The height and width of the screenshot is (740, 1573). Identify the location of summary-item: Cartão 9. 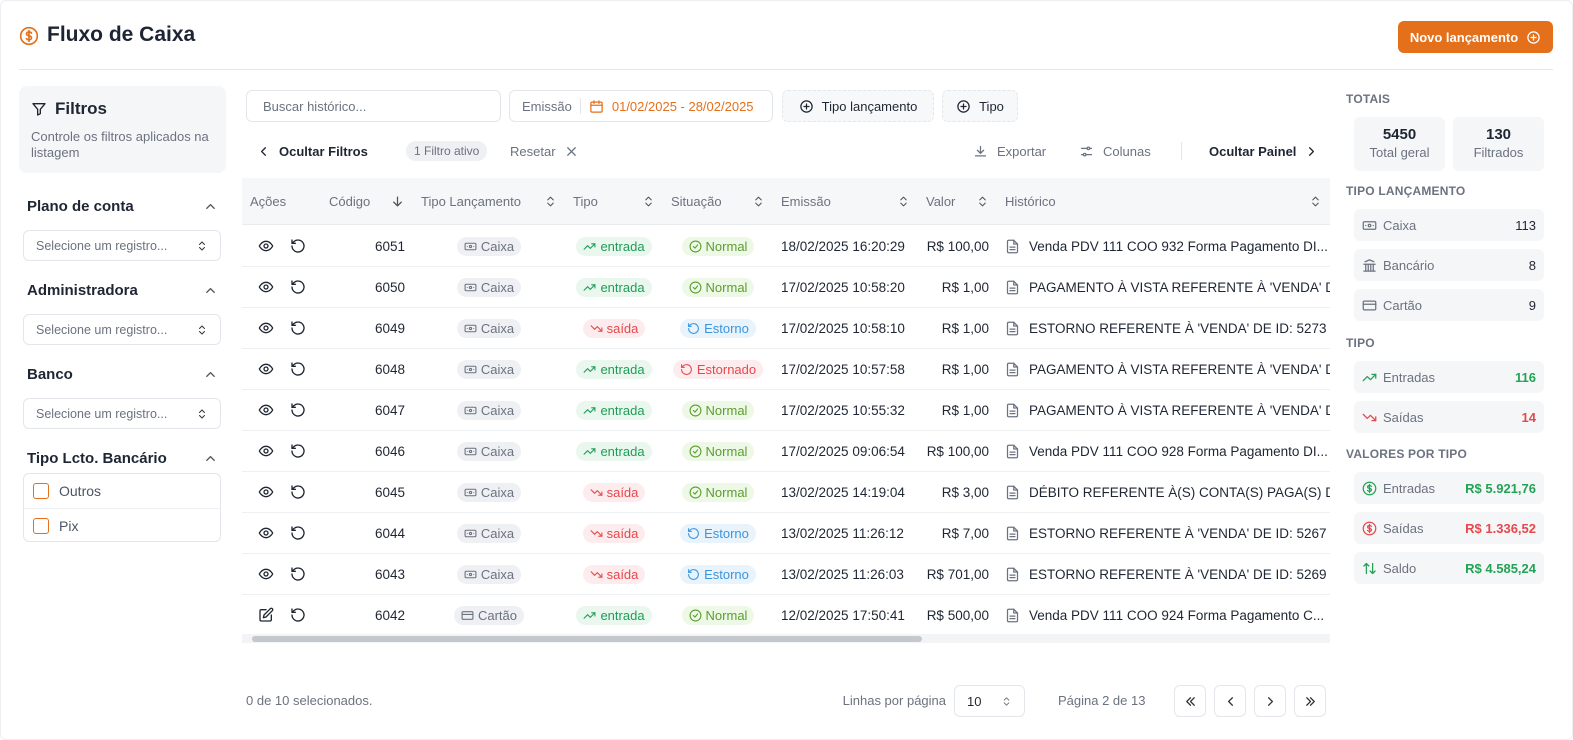
(1449, 305).